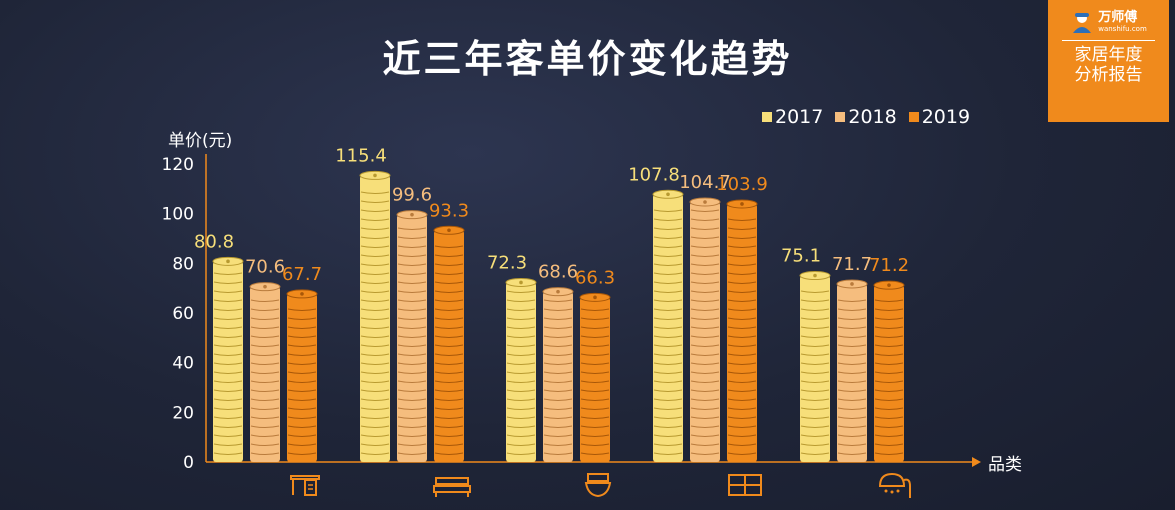  I want to click on badge-line-1: 家居年度, so click(1108, 55).